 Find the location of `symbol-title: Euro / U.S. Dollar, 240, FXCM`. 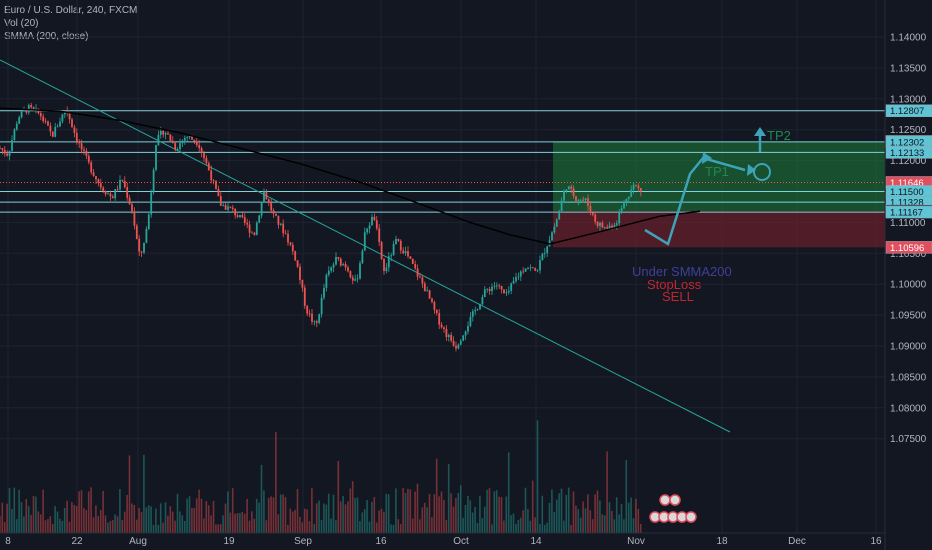

symbol-title: Euro / U.S. Dollar, 240, FXCM is located at coordinates (71, 10).